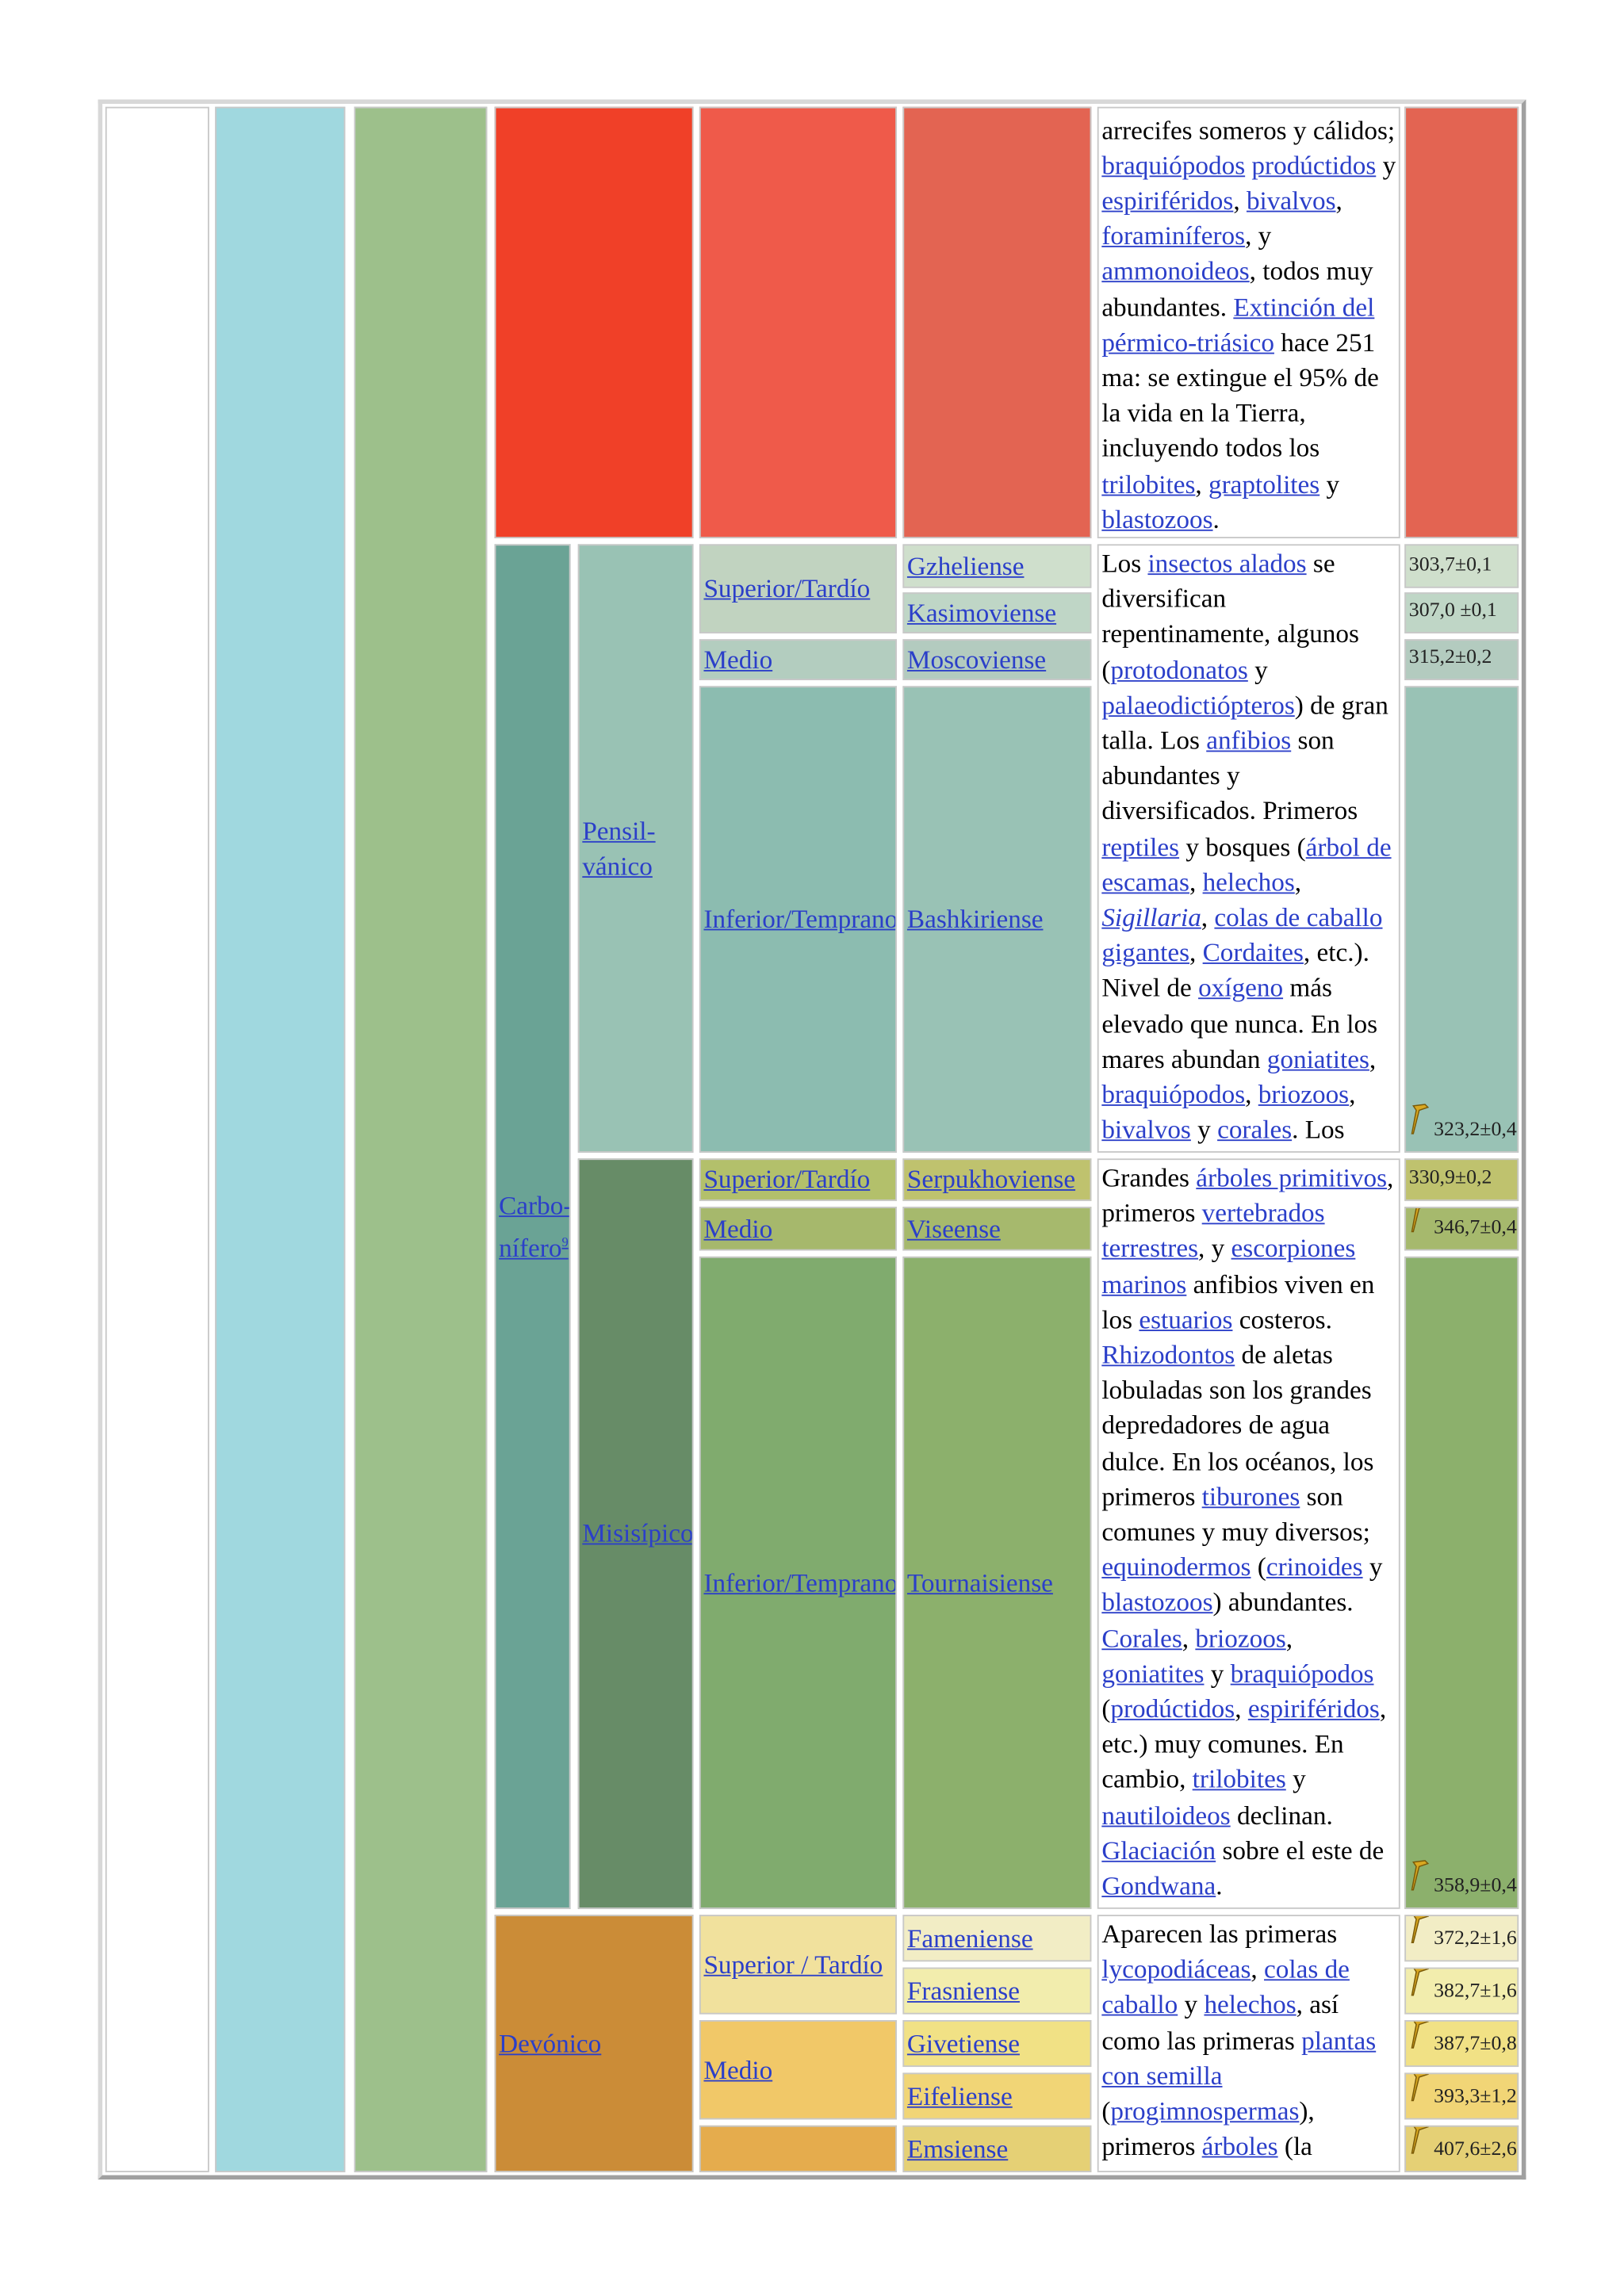 This screenshot has width=1624, height=2296. I want to click on epoch: Superior / Tardío, so click(798, 1965).